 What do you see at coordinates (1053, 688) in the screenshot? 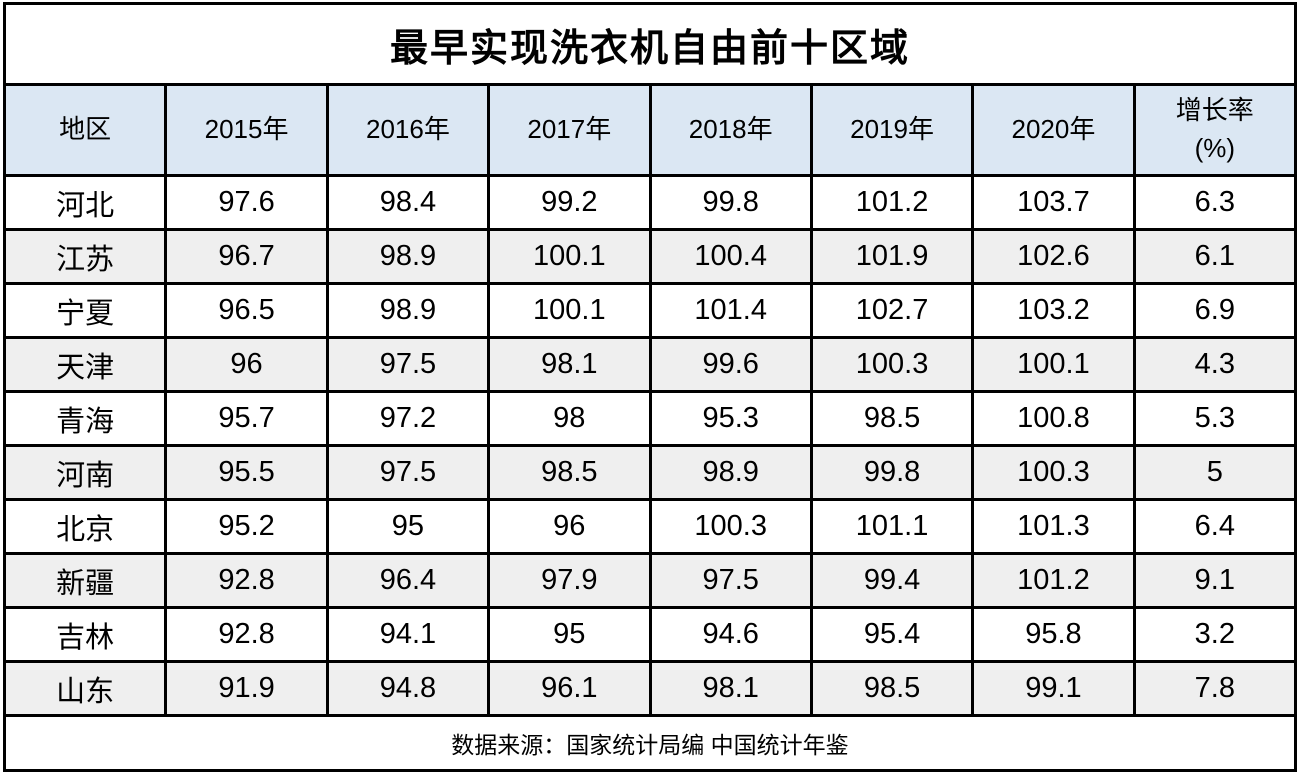
I see `value-cell: 99.1` at bounding box center [1053, 688].